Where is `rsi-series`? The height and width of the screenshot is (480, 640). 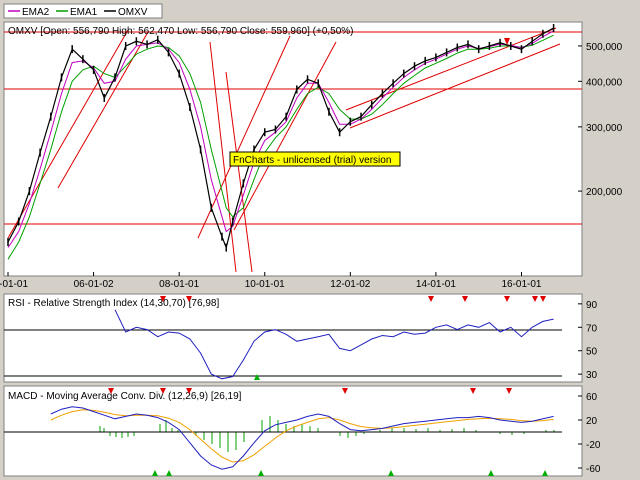 rsi-series is located at coordinates (334, 344).